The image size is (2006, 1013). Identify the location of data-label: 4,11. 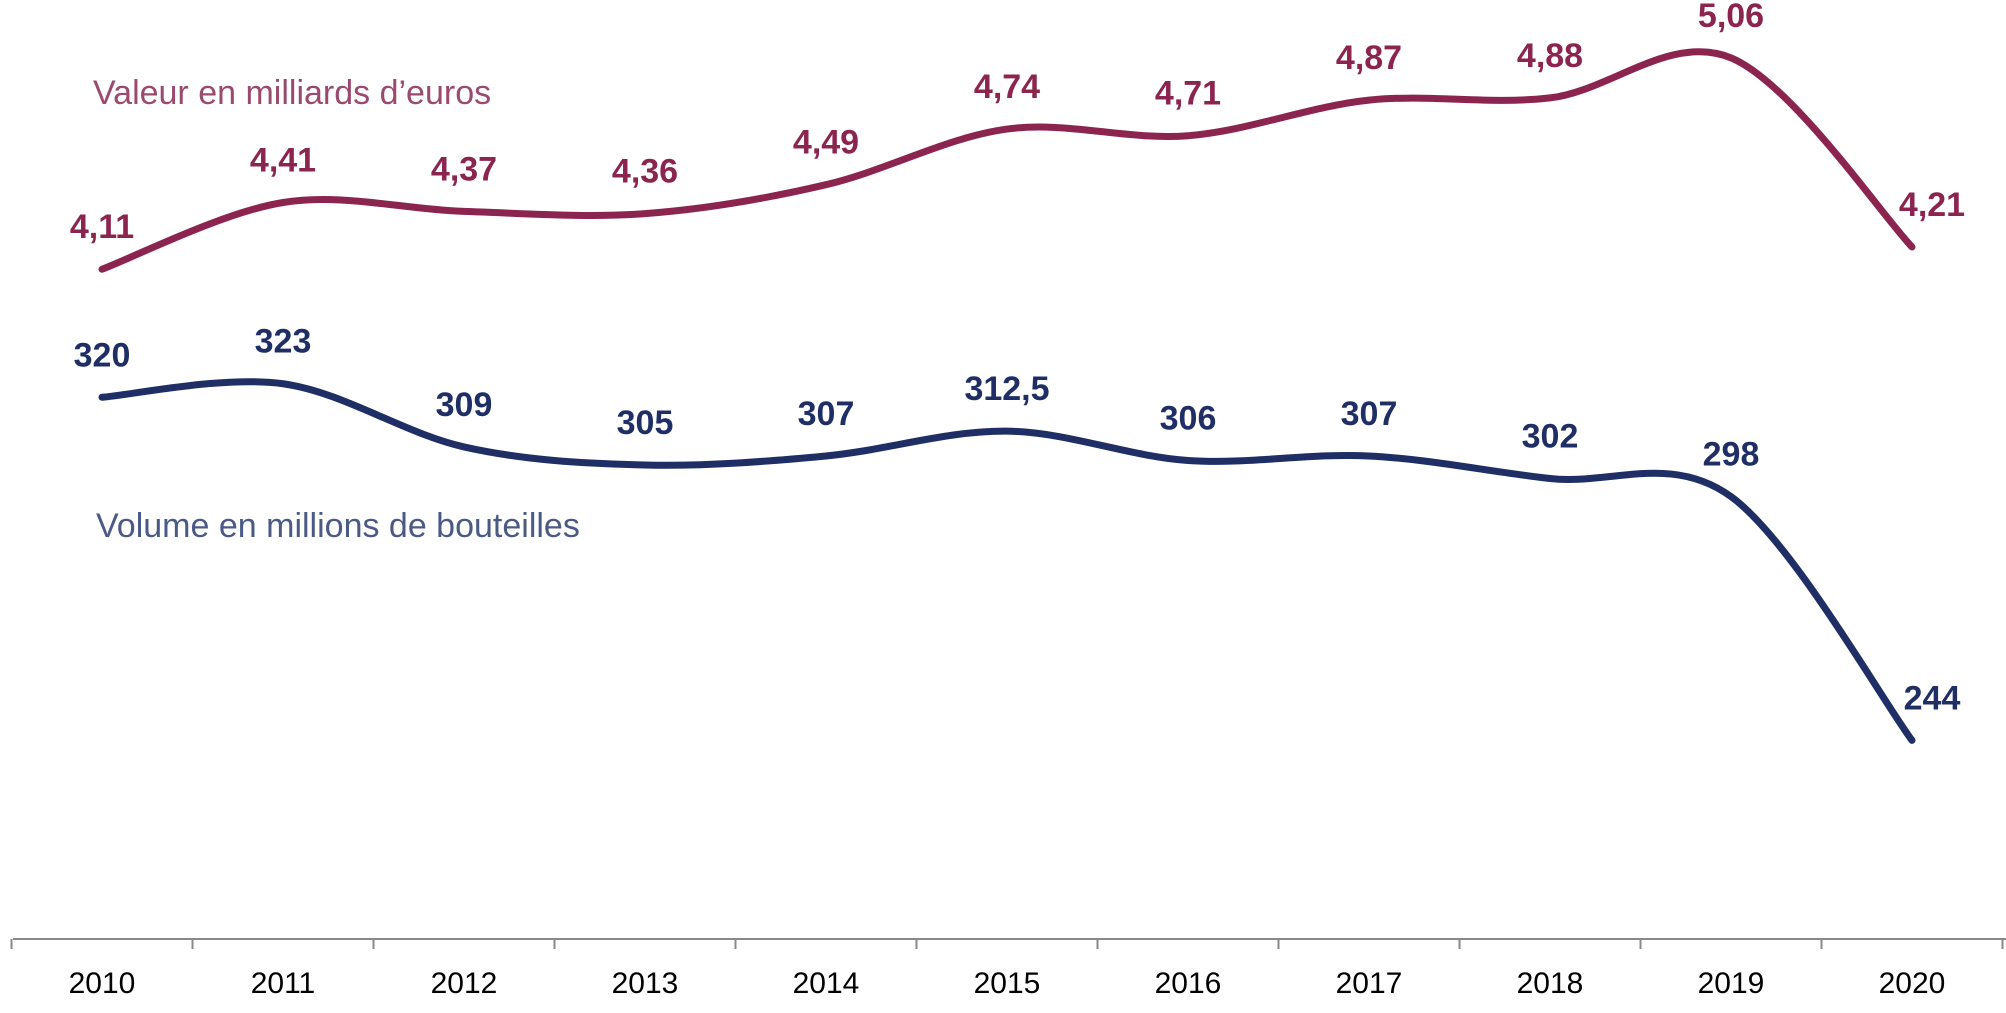
(102, 227).